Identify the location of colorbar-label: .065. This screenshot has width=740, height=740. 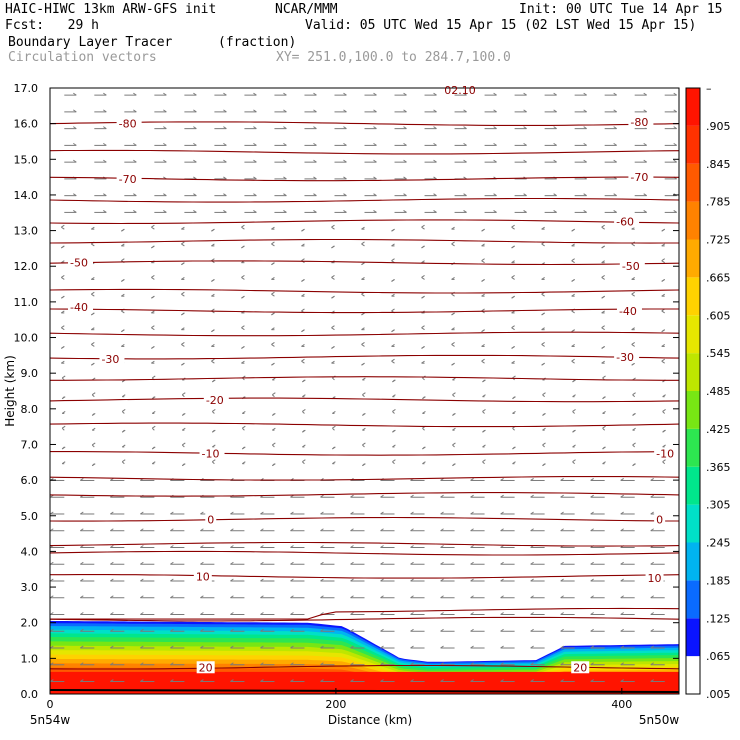
(718, 656).